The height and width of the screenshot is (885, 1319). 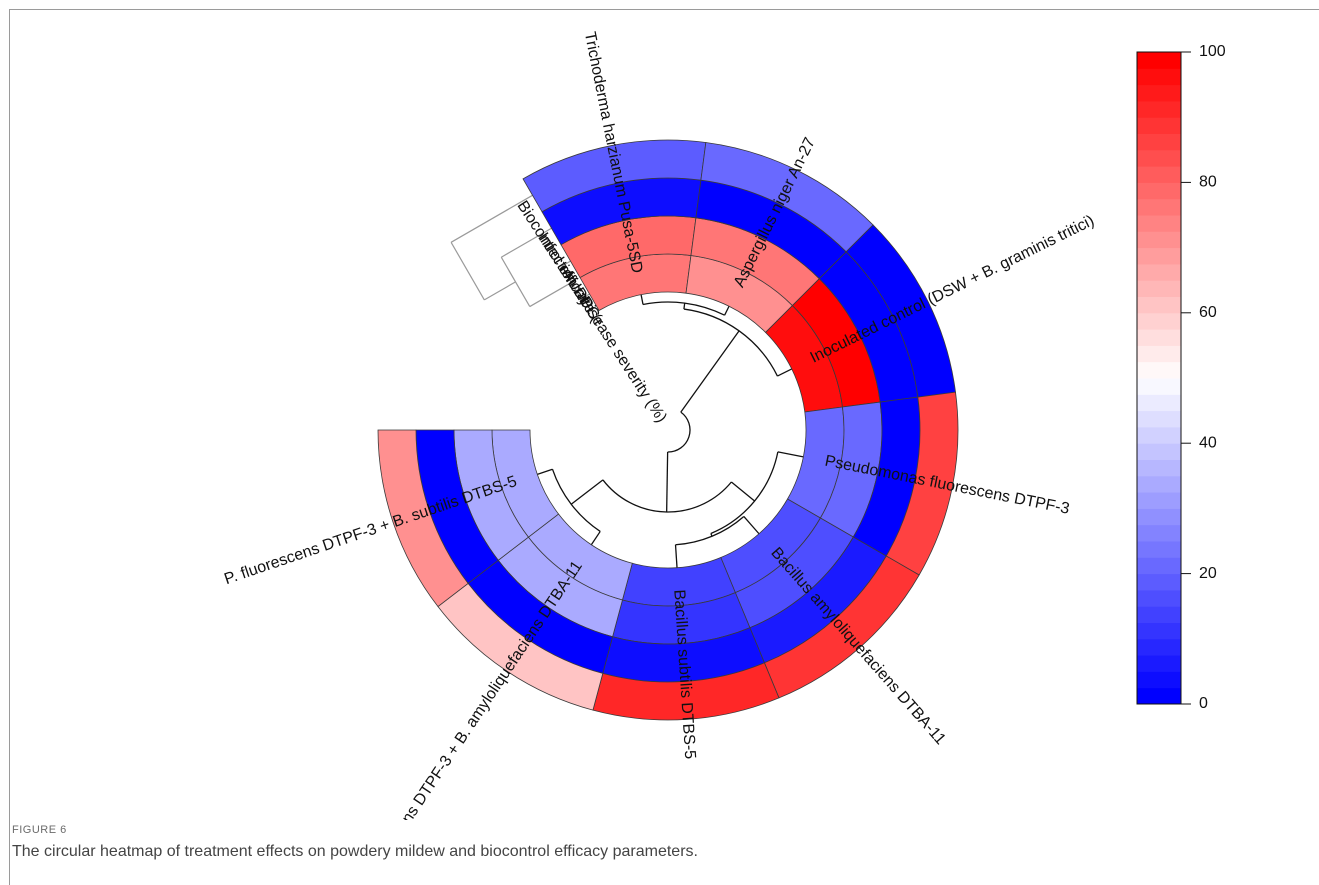 I want to click on colorbar-tick-label: 60, so click(x=1208, y=312).